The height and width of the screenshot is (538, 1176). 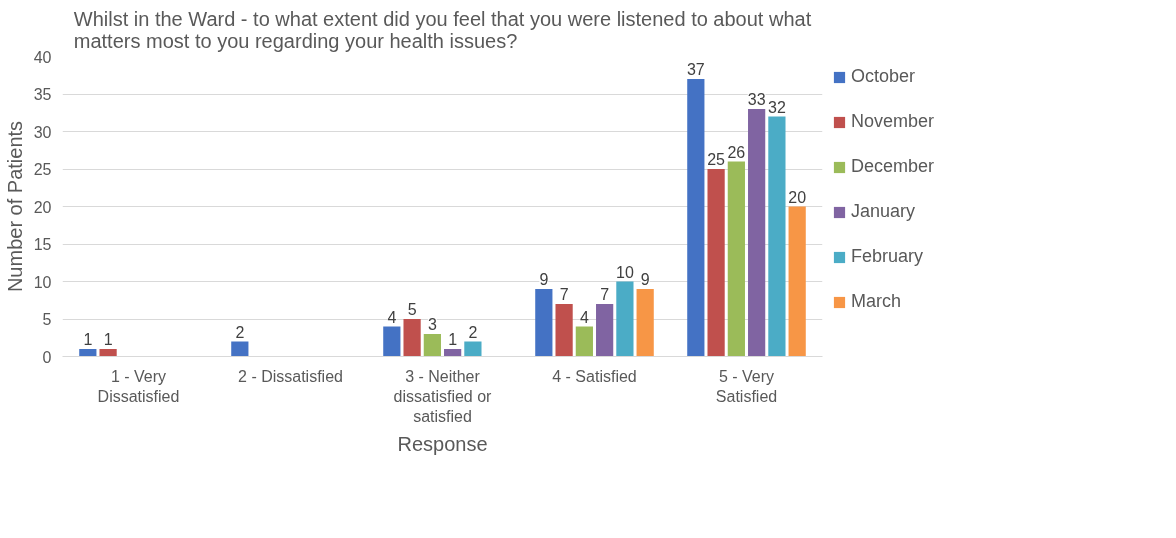 I want to click on x-tick-label: 2 - Dissatisfied, so click(x=290, y=376).